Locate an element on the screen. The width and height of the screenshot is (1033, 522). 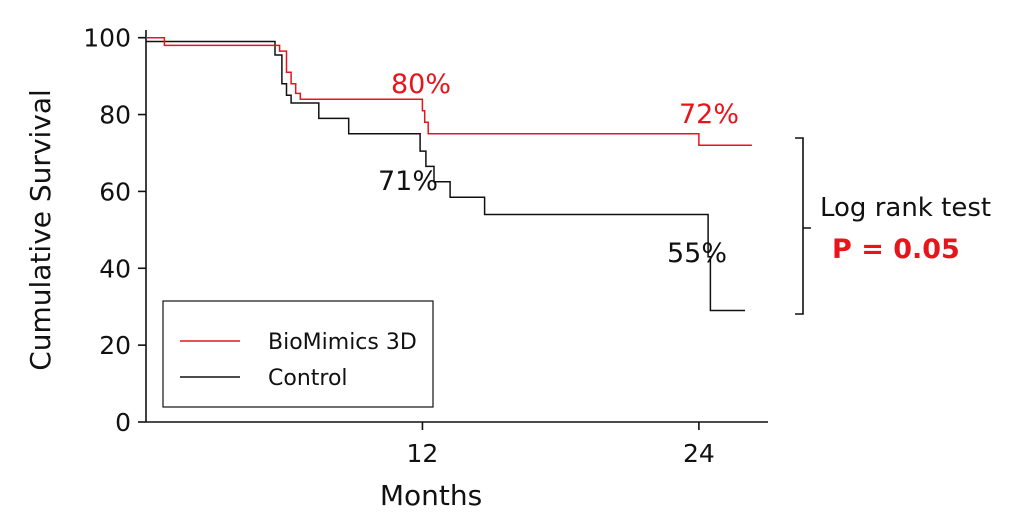
annotation-72-percent: 72% is located at coordinates (709, 114).